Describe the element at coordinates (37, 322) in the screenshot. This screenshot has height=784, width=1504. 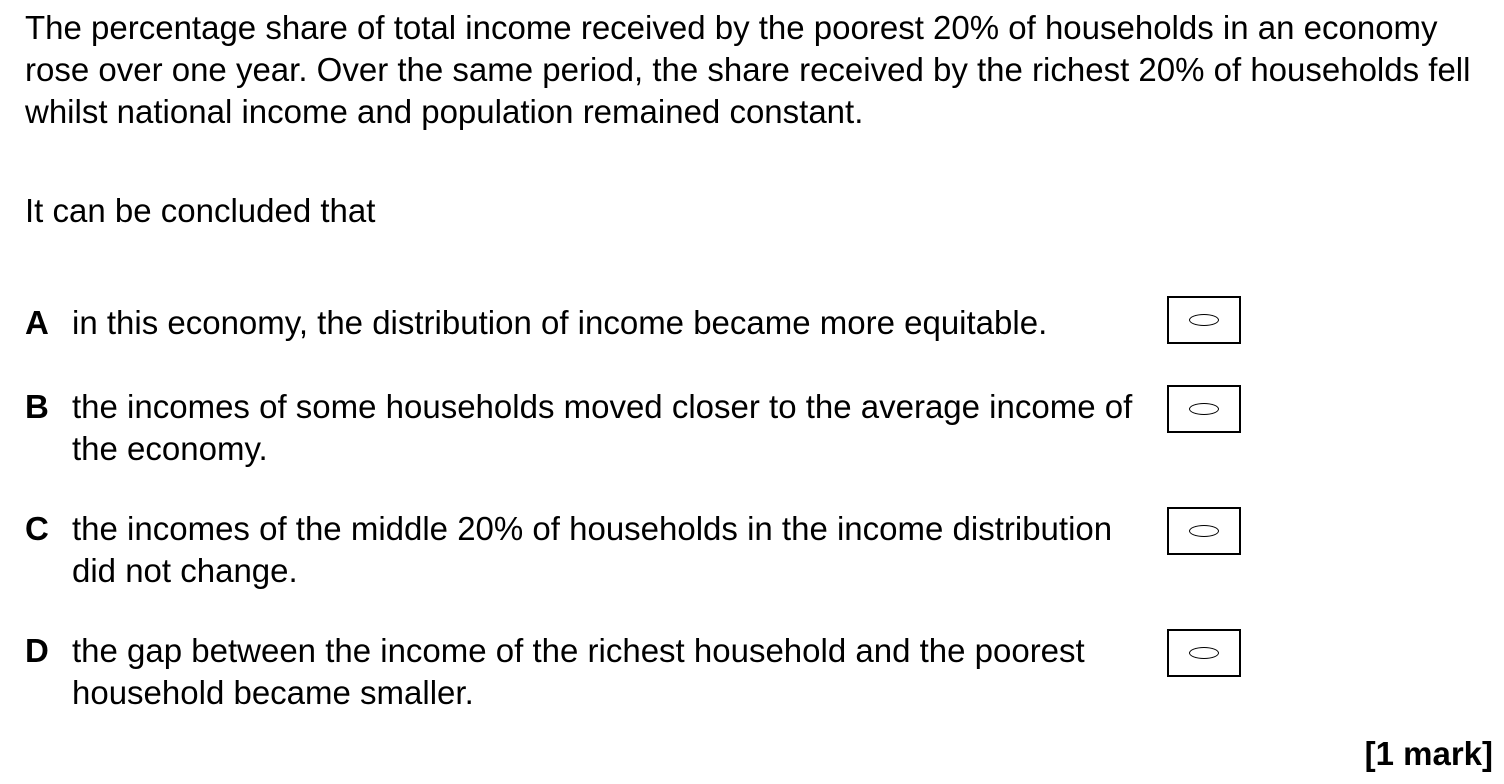
I see `option-a-letter: A` at that location.